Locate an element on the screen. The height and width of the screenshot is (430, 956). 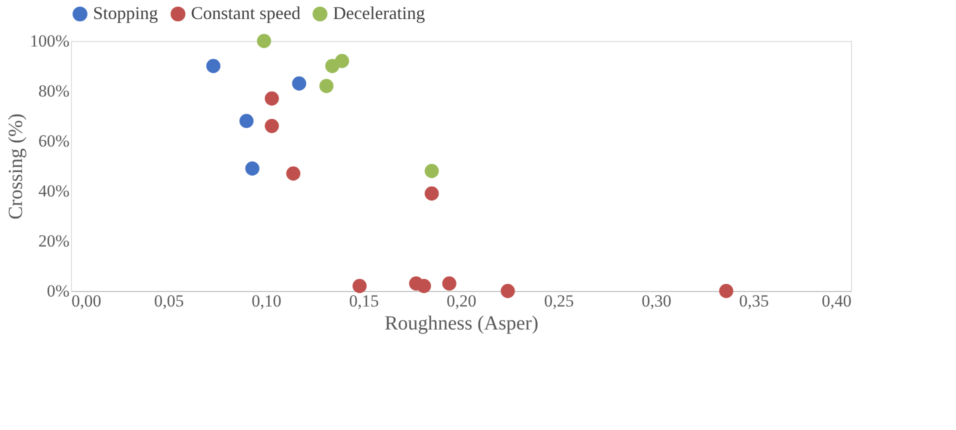
y-tick-label: 40% is located at coordinates (54, 191).